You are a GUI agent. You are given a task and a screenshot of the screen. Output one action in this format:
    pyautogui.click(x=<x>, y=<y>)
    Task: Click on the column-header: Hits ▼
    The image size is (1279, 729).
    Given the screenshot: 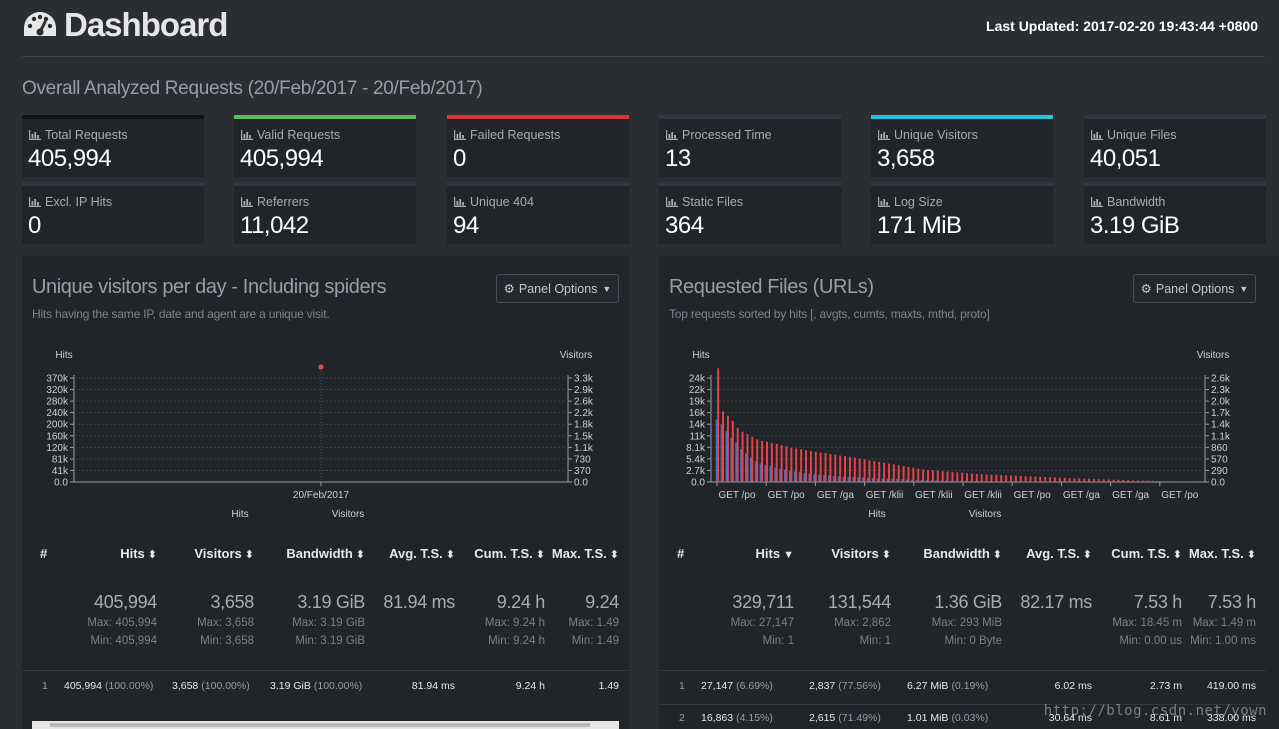 What is the action you would take?
    pyautogui.click(x=775, y=553)
    